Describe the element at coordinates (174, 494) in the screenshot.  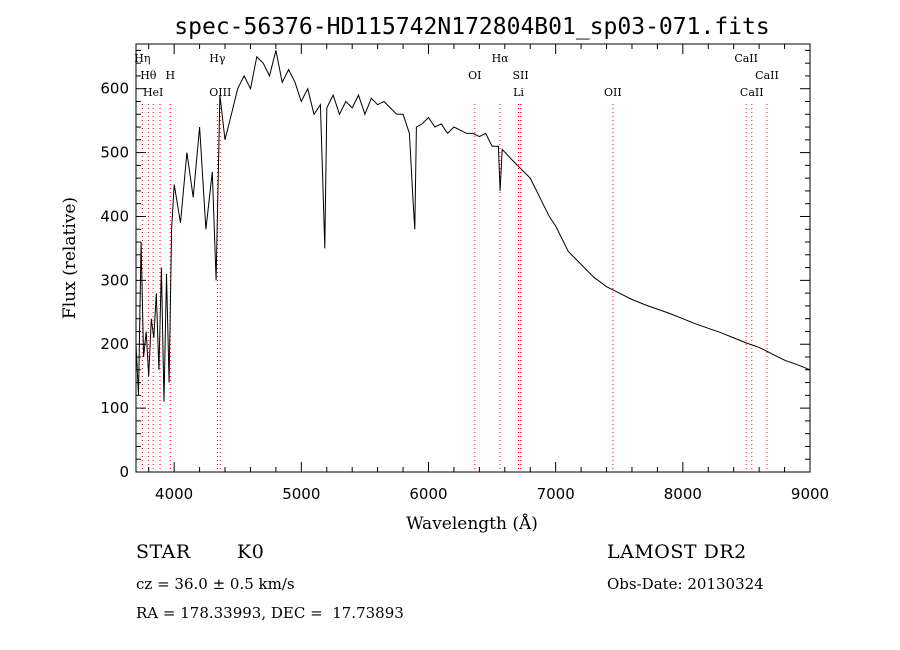
I see `x-tick-label: 4000` at that location.